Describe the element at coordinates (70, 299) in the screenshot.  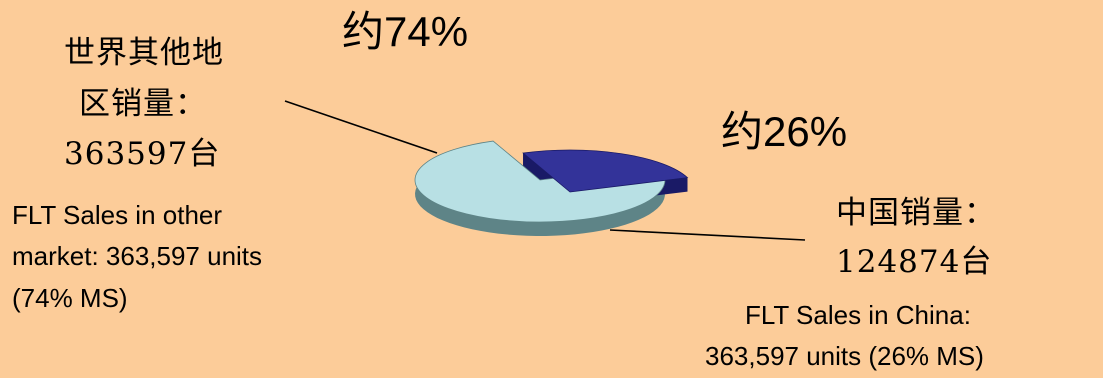
I see `other-market-en-label-line3: (74% MS)` at that location.